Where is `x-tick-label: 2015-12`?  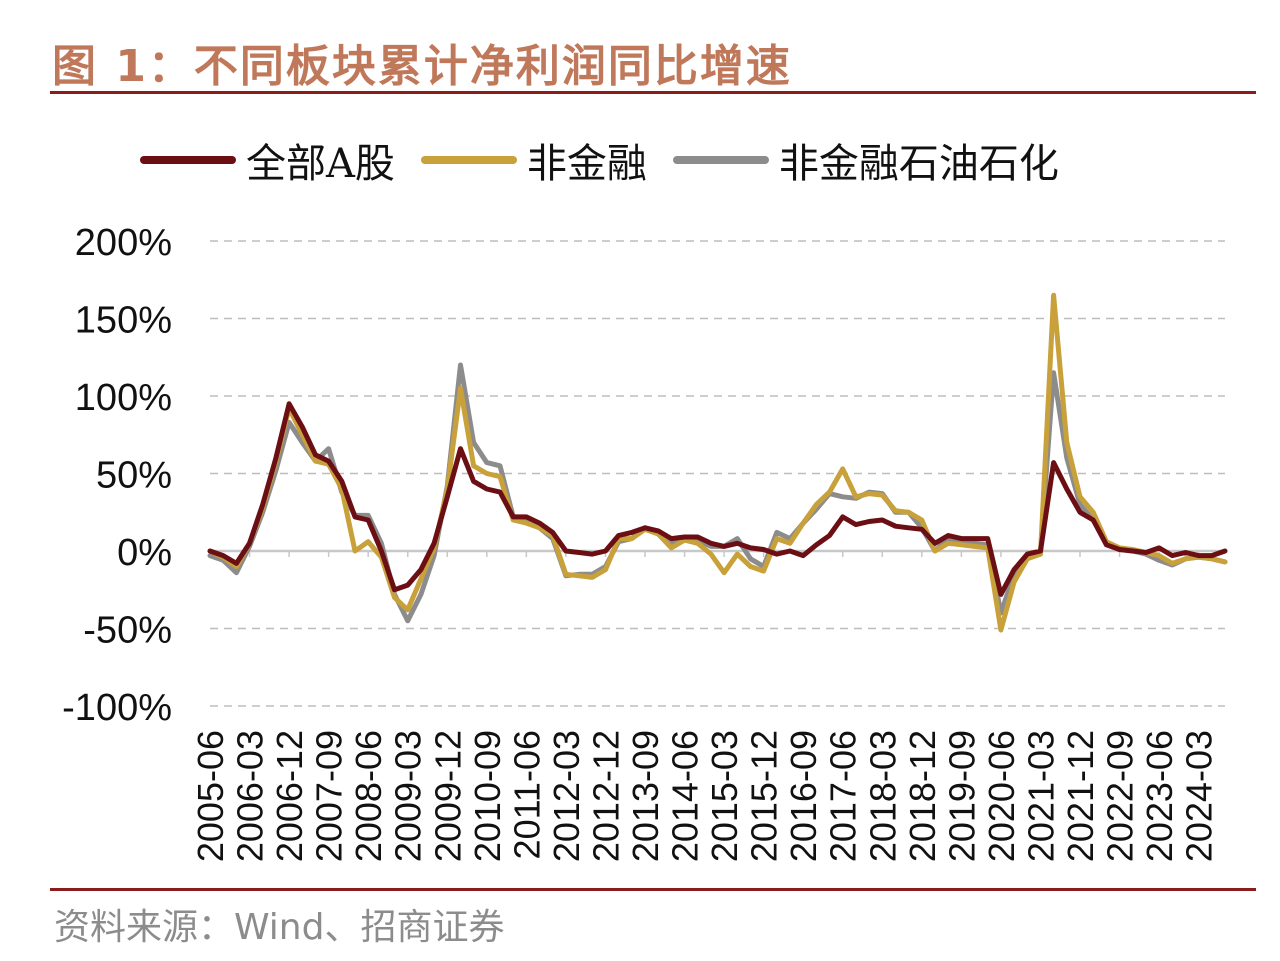
x-tick-label: 2015-12 is located at coordinates (764, 796).